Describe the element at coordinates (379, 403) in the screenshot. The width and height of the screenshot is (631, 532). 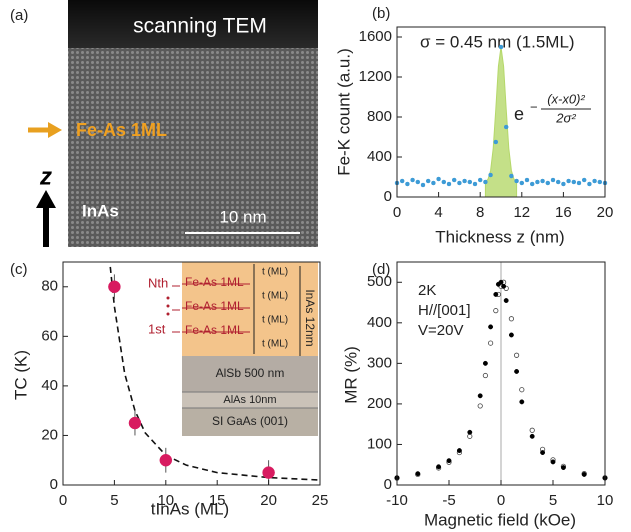
I see `y-tick-label: 200` at that location.